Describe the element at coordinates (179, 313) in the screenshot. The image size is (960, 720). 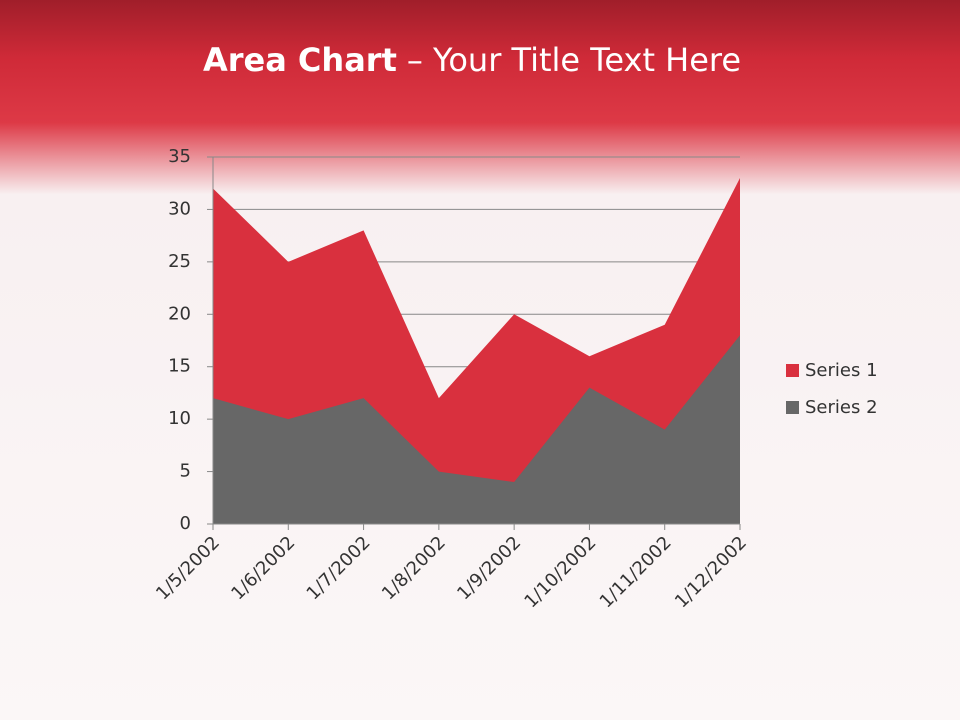
I see `y-tick-label: 20` at that location.